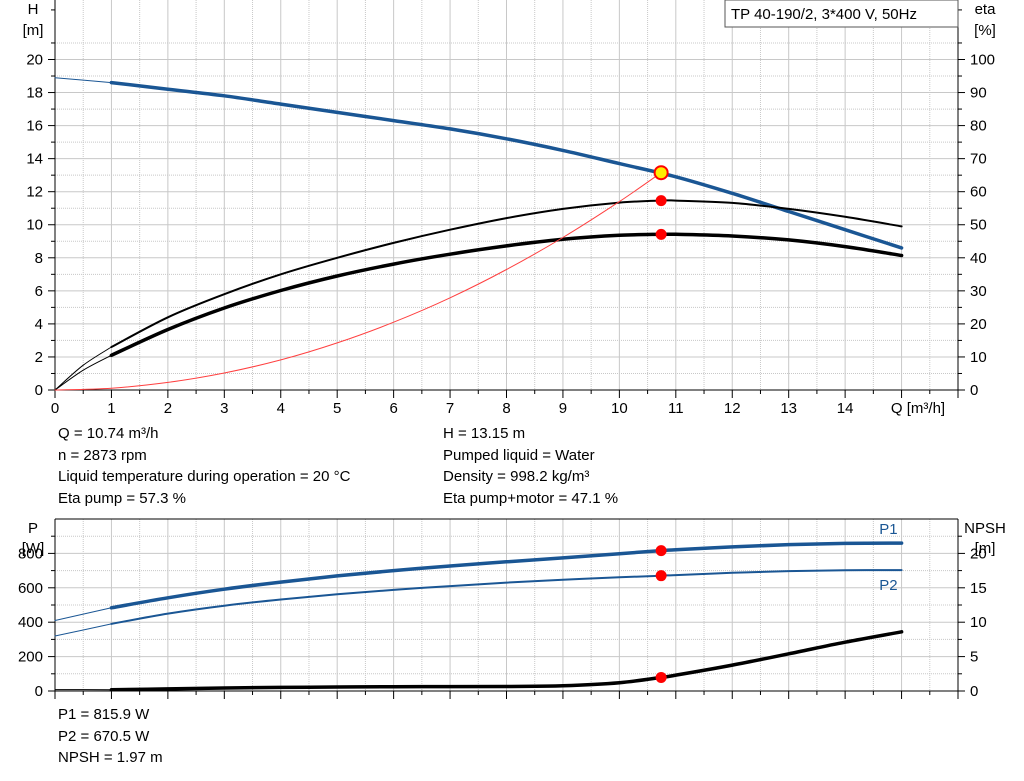 The width and height of the screenshot is (1024, 781). Describe the element at coordinates (39, 258) in the screenshot. I see `y-left-tick-label: 8` at that location.